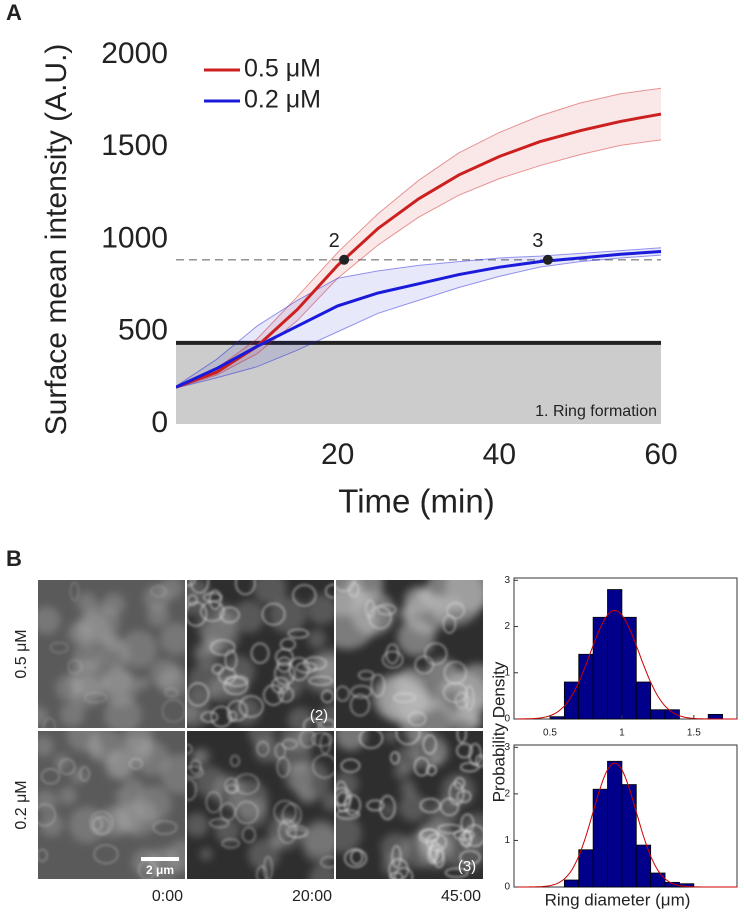 The height and width of the screenshot is (912, 744). Describe the element at coordinates (160, 859) in the screenshot. I see `scale-bar` at that location.